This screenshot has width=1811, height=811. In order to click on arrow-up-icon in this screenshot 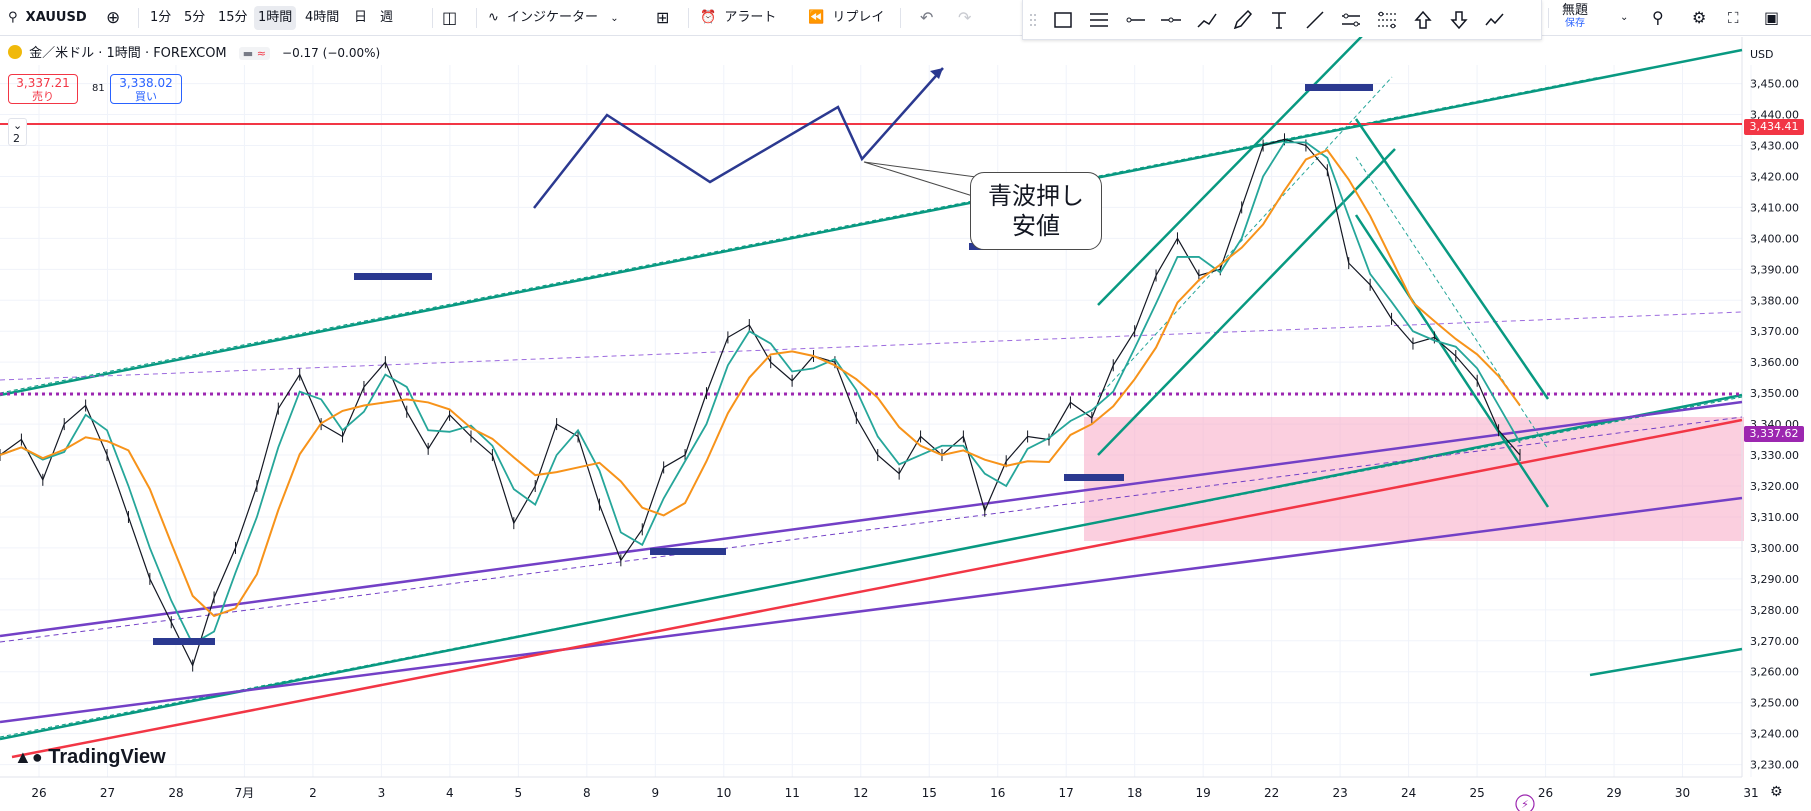, I will do `click(1423, 20)`.